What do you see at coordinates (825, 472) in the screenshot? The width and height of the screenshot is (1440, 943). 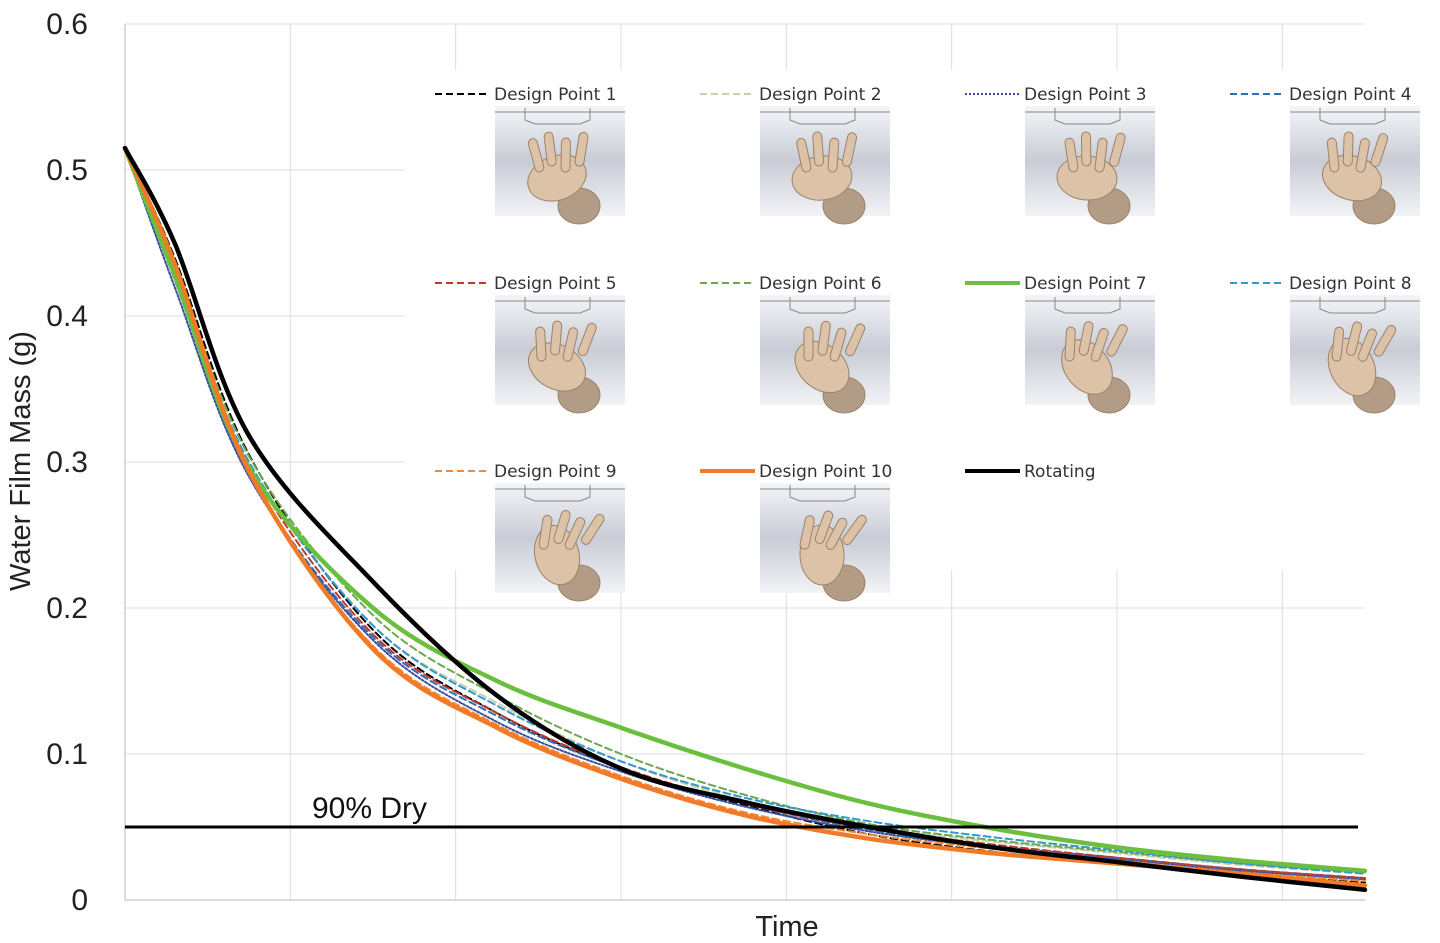 I see `legend-label: Design Point 10` at bounding box center [825, 472].